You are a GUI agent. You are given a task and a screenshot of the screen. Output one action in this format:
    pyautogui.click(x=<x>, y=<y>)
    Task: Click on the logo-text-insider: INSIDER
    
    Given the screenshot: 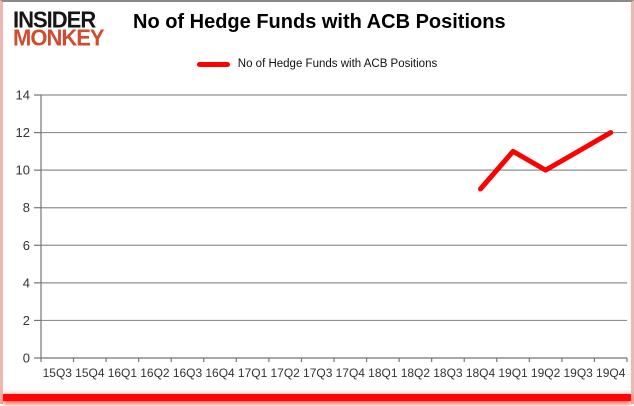 What is the action you would take?
    pyautogui.click(x=54, y=19)
    